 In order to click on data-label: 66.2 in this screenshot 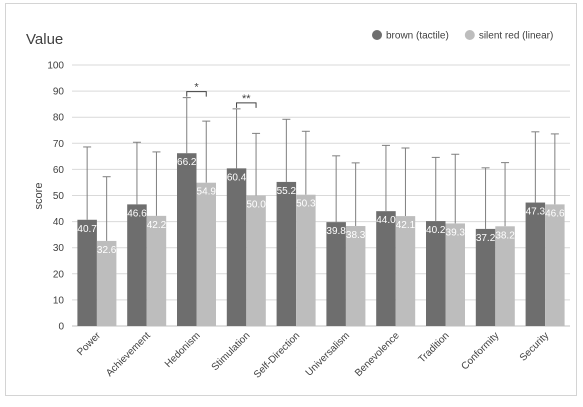, I will do `click(187, 162)`.